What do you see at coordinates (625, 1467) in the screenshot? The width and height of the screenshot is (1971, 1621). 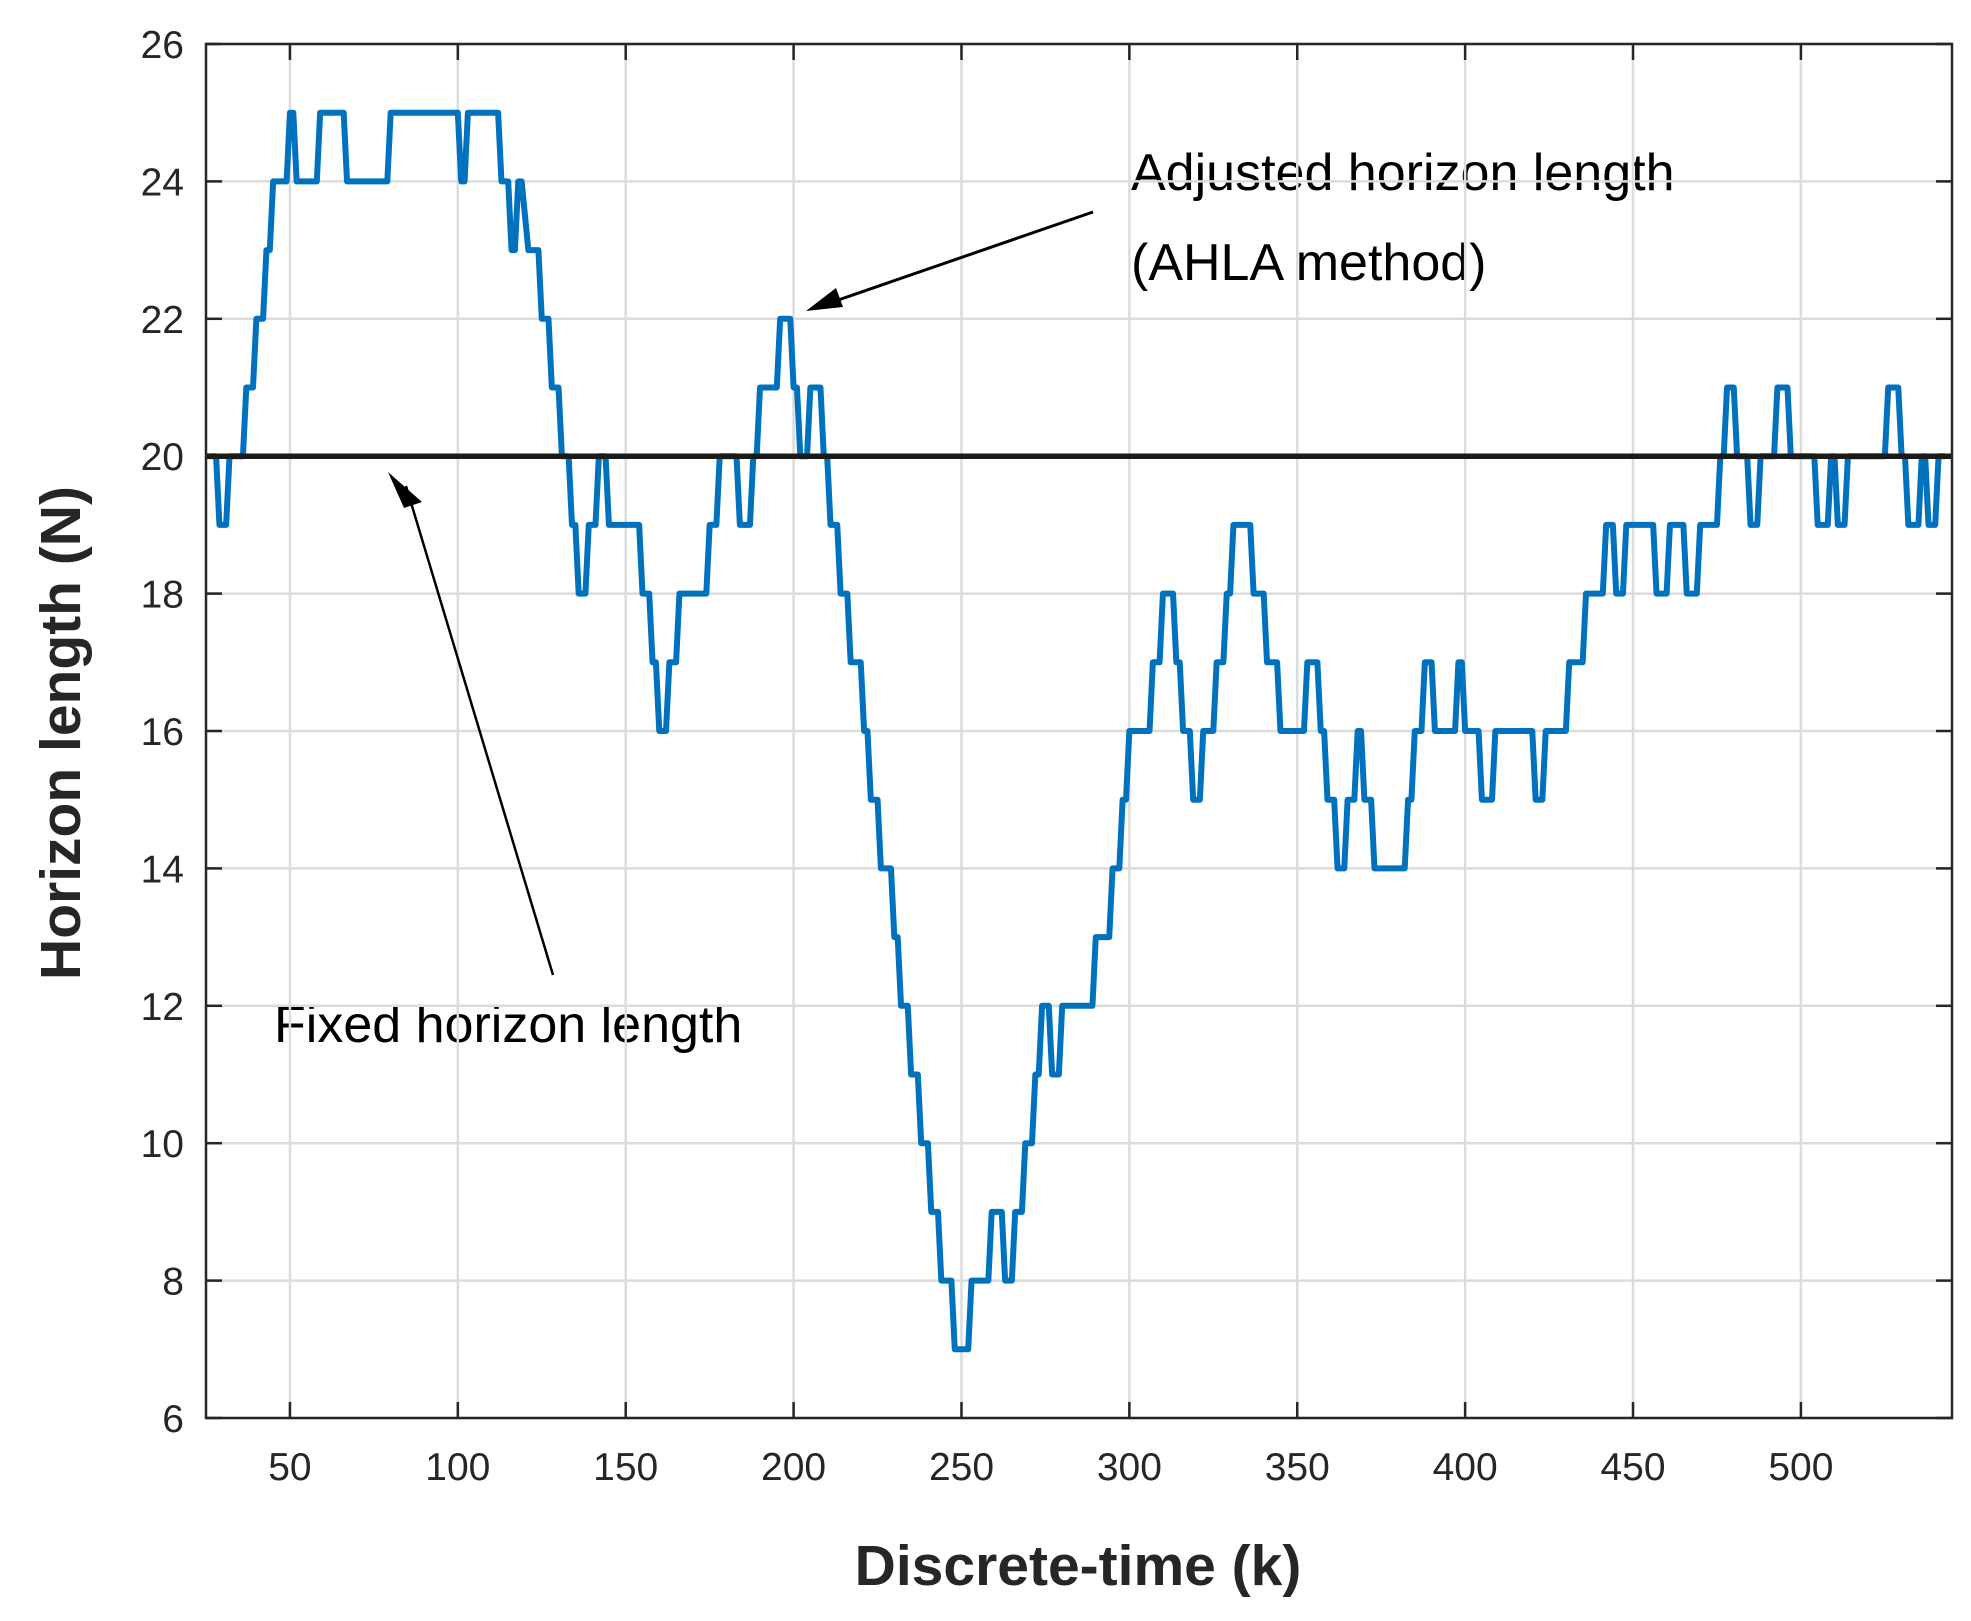 I see `x-tick-label: 150` at bounding box center [625, 1467].